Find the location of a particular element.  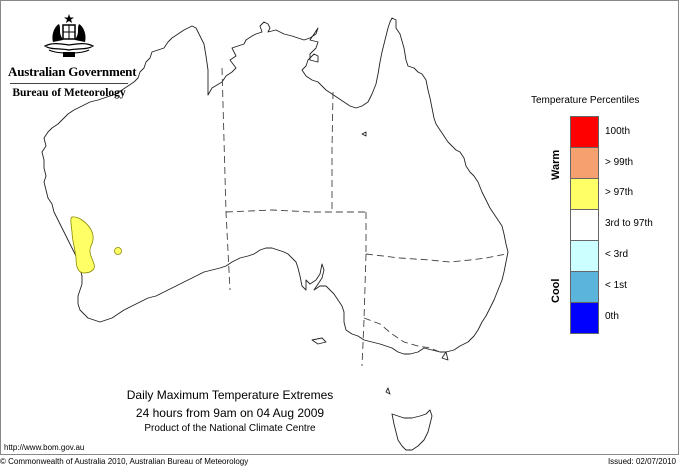

legend-label: 0th is located at coordinates (612, 316).